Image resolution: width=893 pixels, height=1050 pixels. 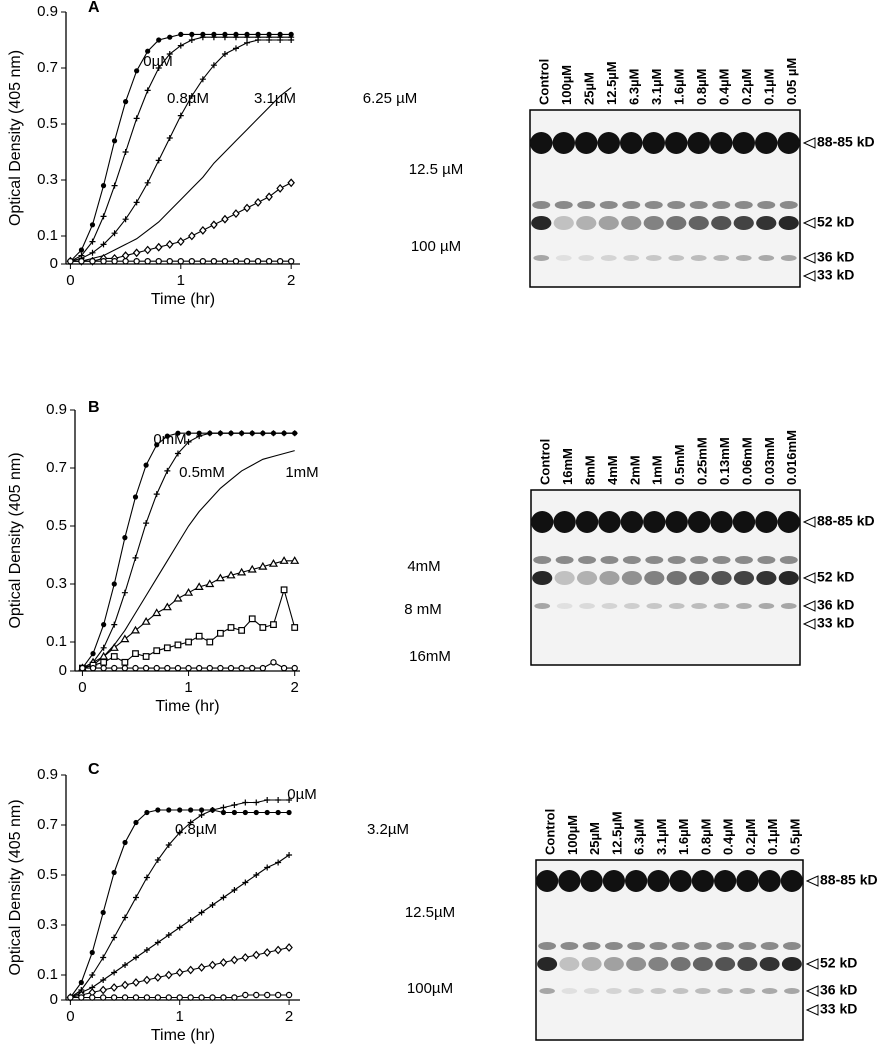 I want to click on lane-label: 1mM, so click(x=657, y=470).